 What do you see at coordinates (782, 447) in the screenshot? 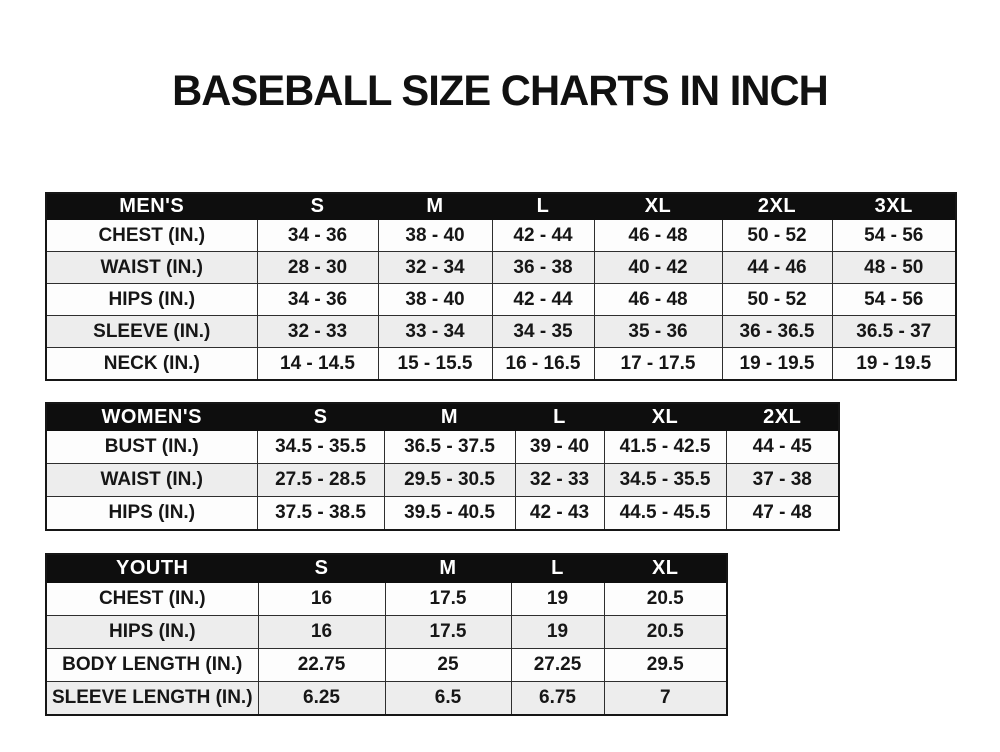
I see `size-value-cell: 44 - 45` at bounding box center [782, 447].